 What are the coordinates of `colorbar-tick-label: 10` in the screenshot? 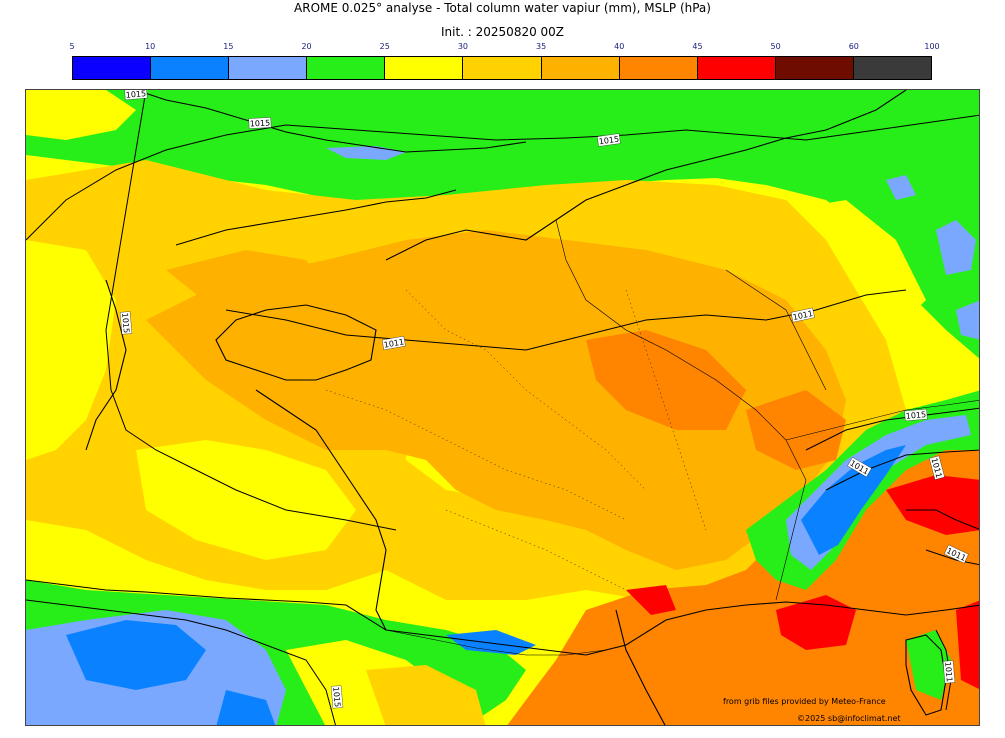 It's located at (150, 46).